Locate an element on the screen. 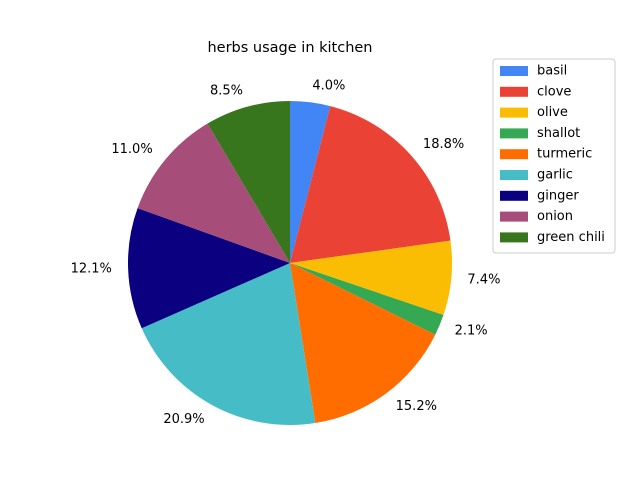  legend-frame is located at coordinates (554, 156).